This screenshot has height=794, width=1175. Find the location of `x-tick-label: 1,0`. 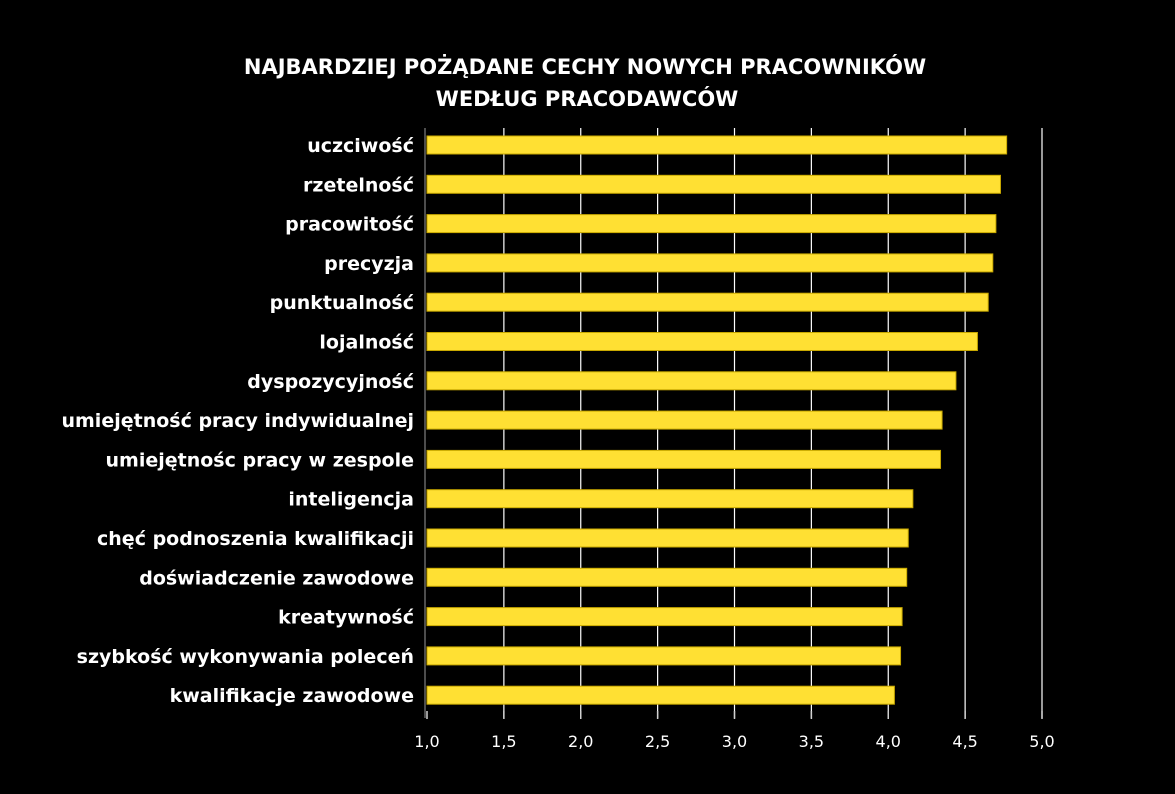

x-tick-label: 1,0 is located at coordinates (426, 741).